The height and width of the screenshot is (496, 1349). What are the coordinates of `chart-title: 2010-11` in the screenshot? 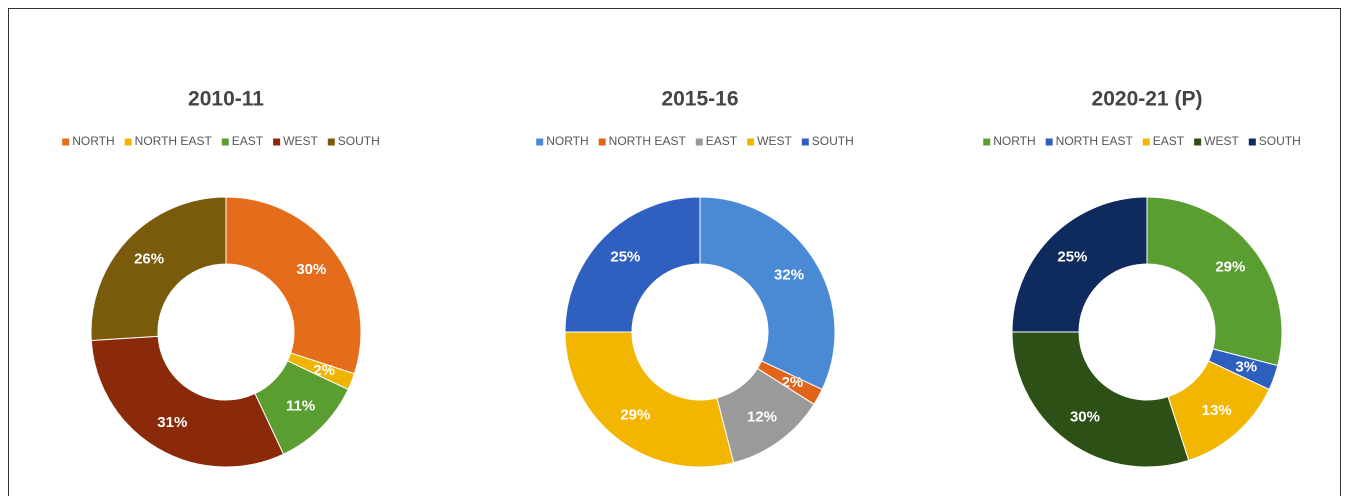 It's located at (226, 99).